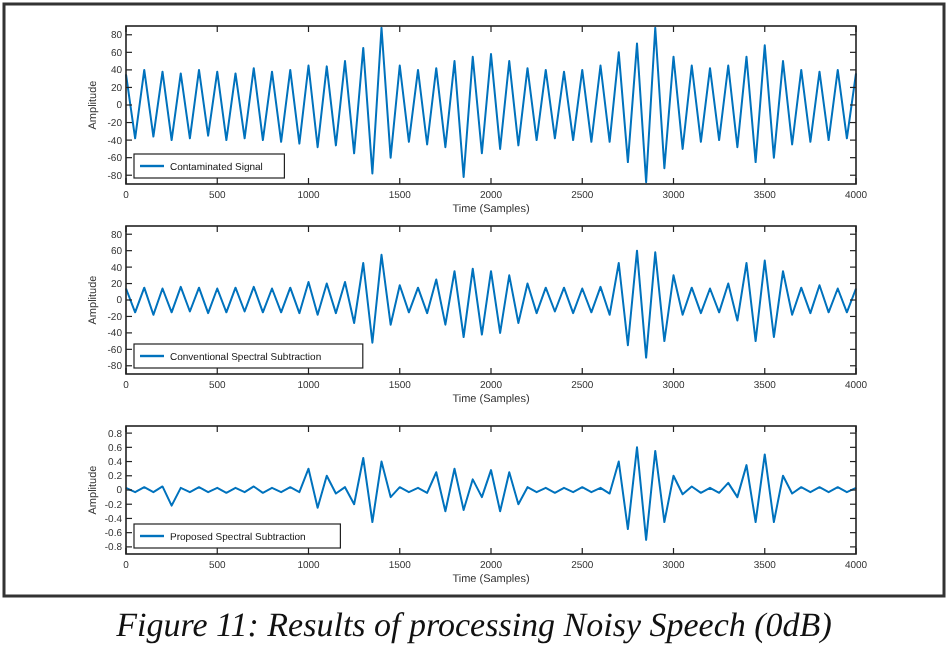  Describe the element at coordinates (473, 625) in the screenshot. I see `caption: Figure 11: Results of processing Noisy Speech (0dB)` at that location.